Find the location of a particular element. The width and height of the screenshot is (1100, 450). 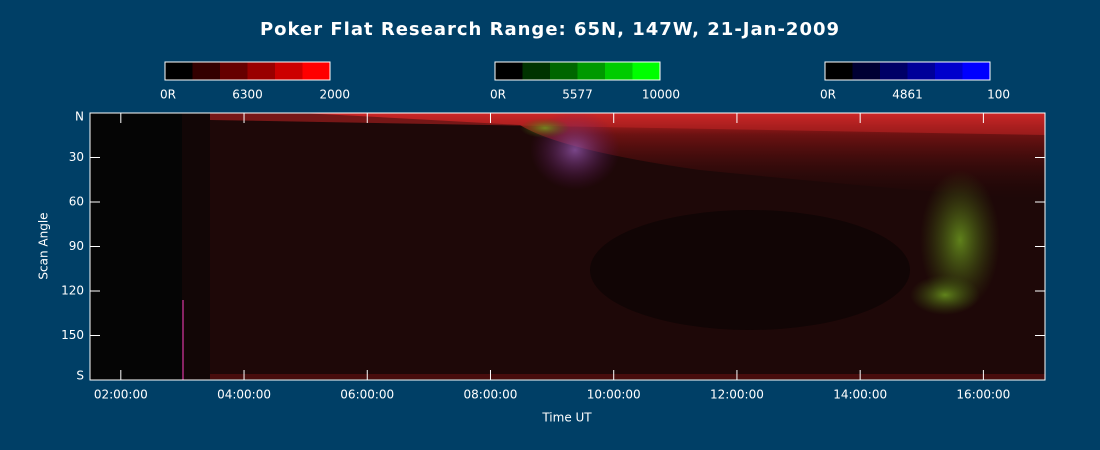

colorbar-label: 10000 is located at coordinates (661, 95).